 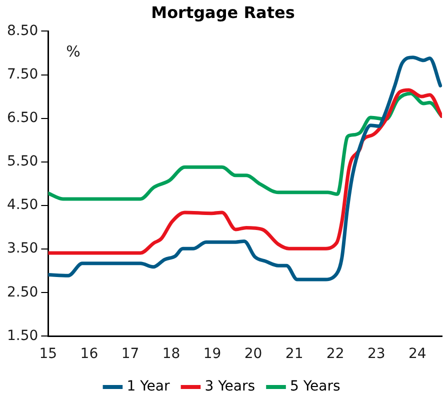 What do you see at coordinates (294, 354) in the screenshot?
I see `x-tick-label: 21` at bounding box center [294, 354].